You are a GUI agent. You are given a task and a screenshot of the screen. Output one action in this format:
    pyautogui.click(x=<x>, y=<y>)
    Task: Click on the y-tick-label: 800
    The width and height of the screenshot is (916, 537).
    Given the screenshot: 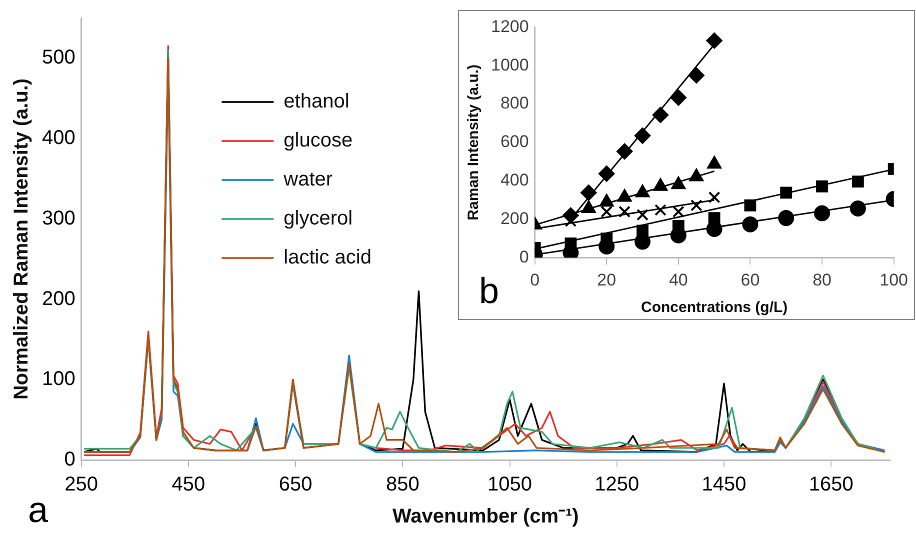 What is the action you would take?
    pyautogui.click(x=514, y=103)
    